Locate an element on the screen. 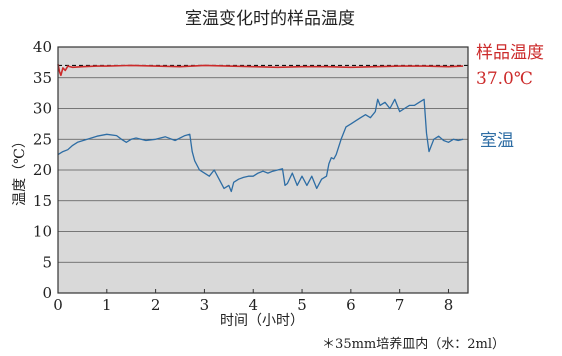  y-tick-label: 20 is located at coordinates (42, 170).